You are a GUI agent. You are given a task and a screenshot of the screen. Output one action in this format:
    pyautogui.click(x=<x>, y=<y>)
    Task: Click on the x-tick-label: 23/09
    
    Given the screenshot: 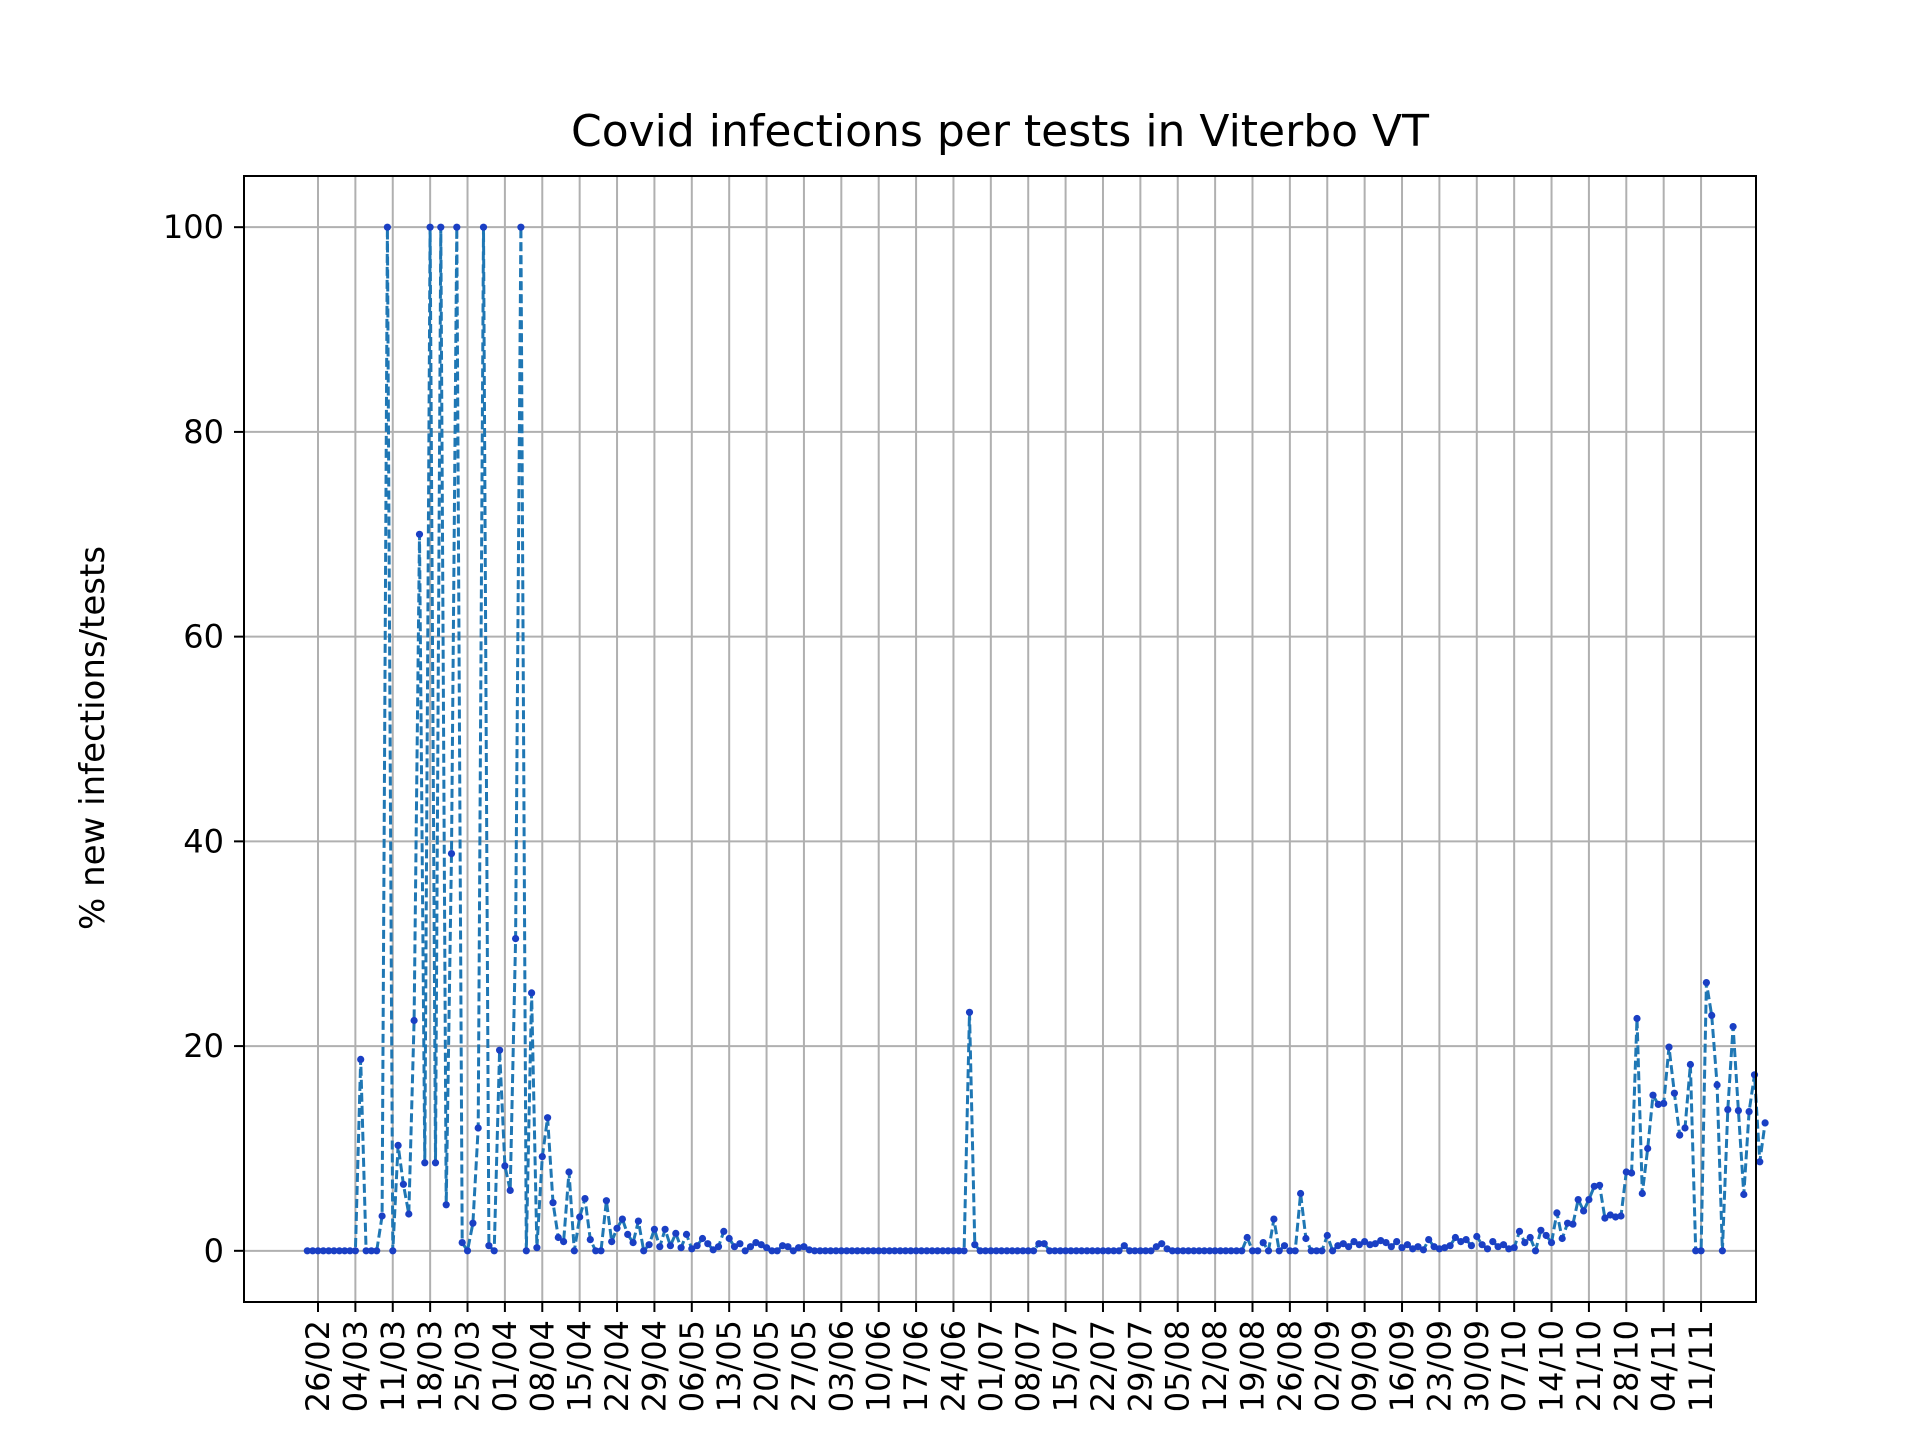 What is the action you would take?
    pyautogui.click(x=1439, y=1366)
    